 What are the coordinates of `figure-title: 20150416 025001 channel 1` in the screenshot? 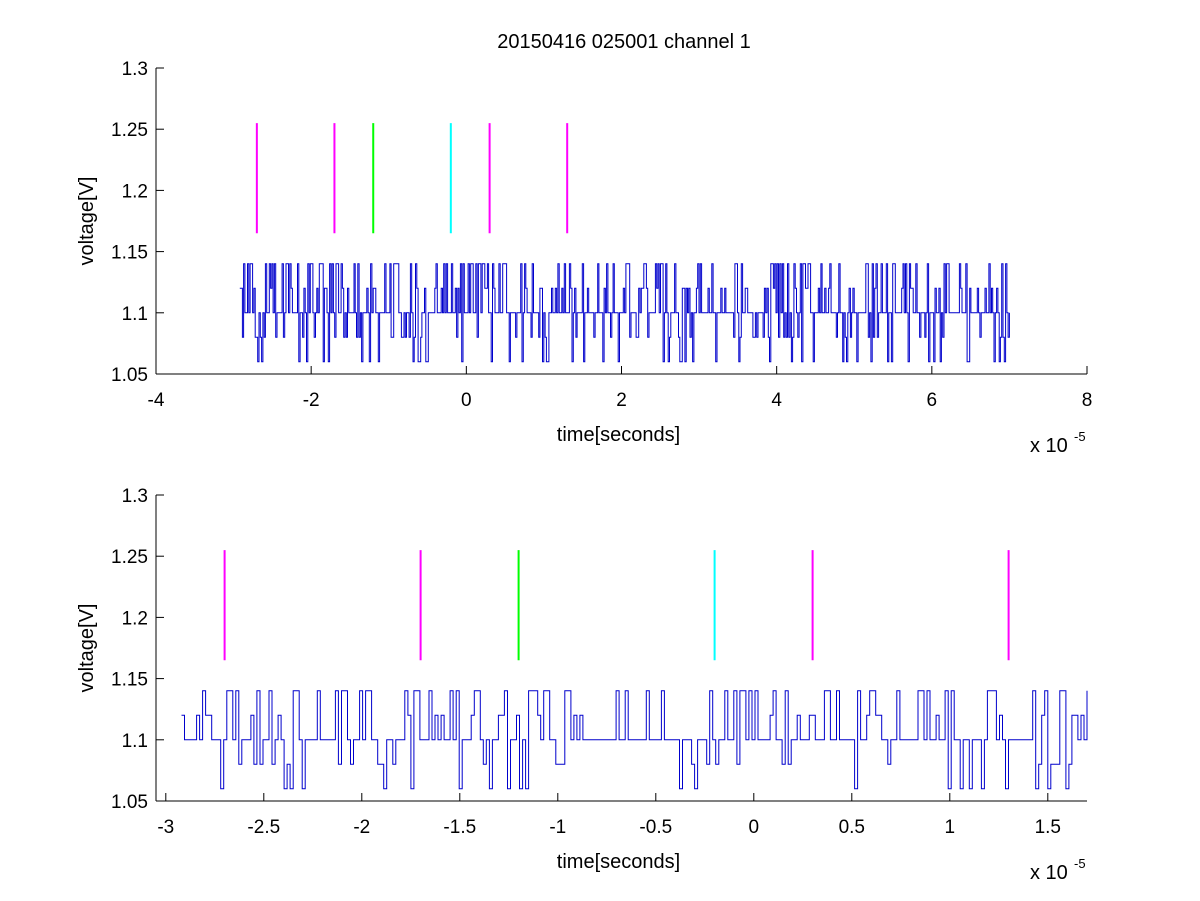 It's located at (624, 42).